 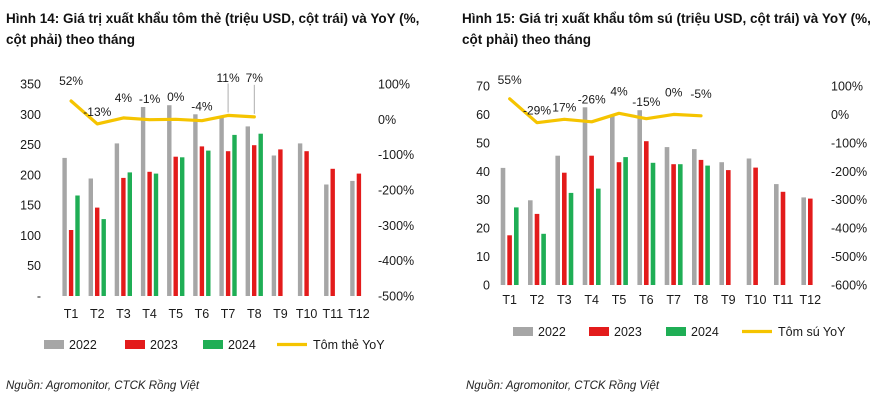 What do you see at coordinates (30, 175) in the screenshot?
I see `left-axis-tick-label: 200` at bounding box center [30, 175].